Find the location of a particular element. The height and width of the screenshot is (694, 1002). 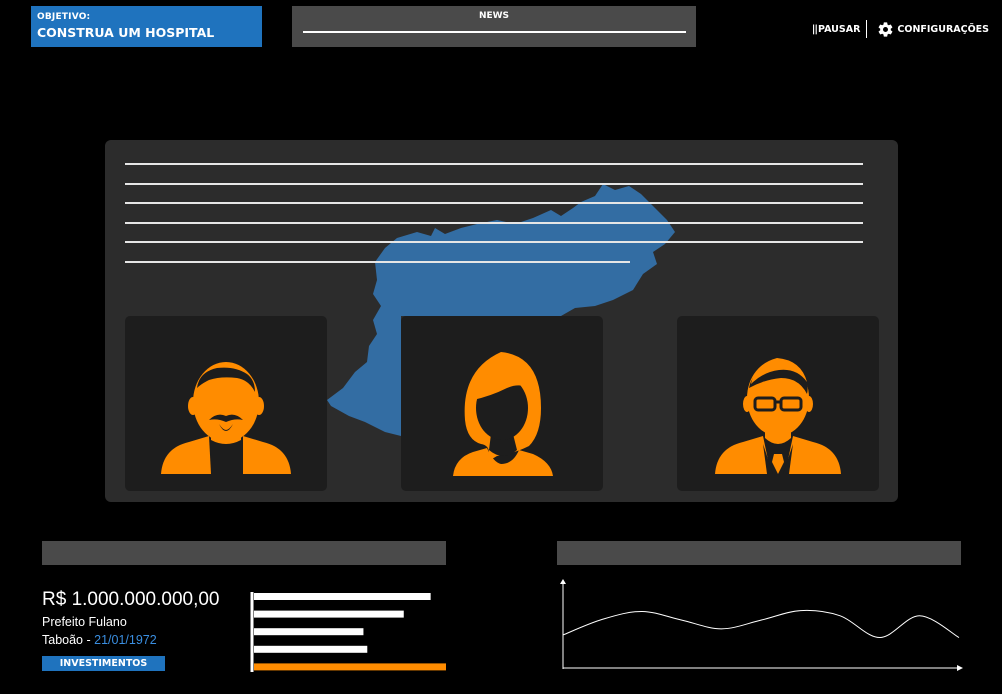

city-name: Taboão is located at coordinates (63, 640).